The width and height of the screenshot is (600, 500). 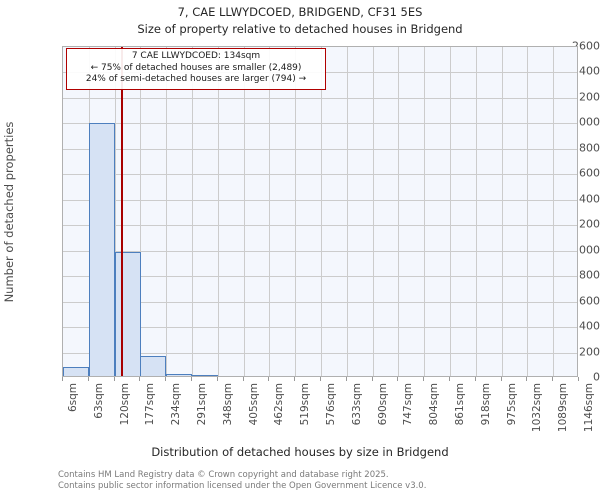 I want to click on chart-title: 7, CAE LLWYDCOED, BRIDGEND, CF31 5ES, so click(x=300, y=12).